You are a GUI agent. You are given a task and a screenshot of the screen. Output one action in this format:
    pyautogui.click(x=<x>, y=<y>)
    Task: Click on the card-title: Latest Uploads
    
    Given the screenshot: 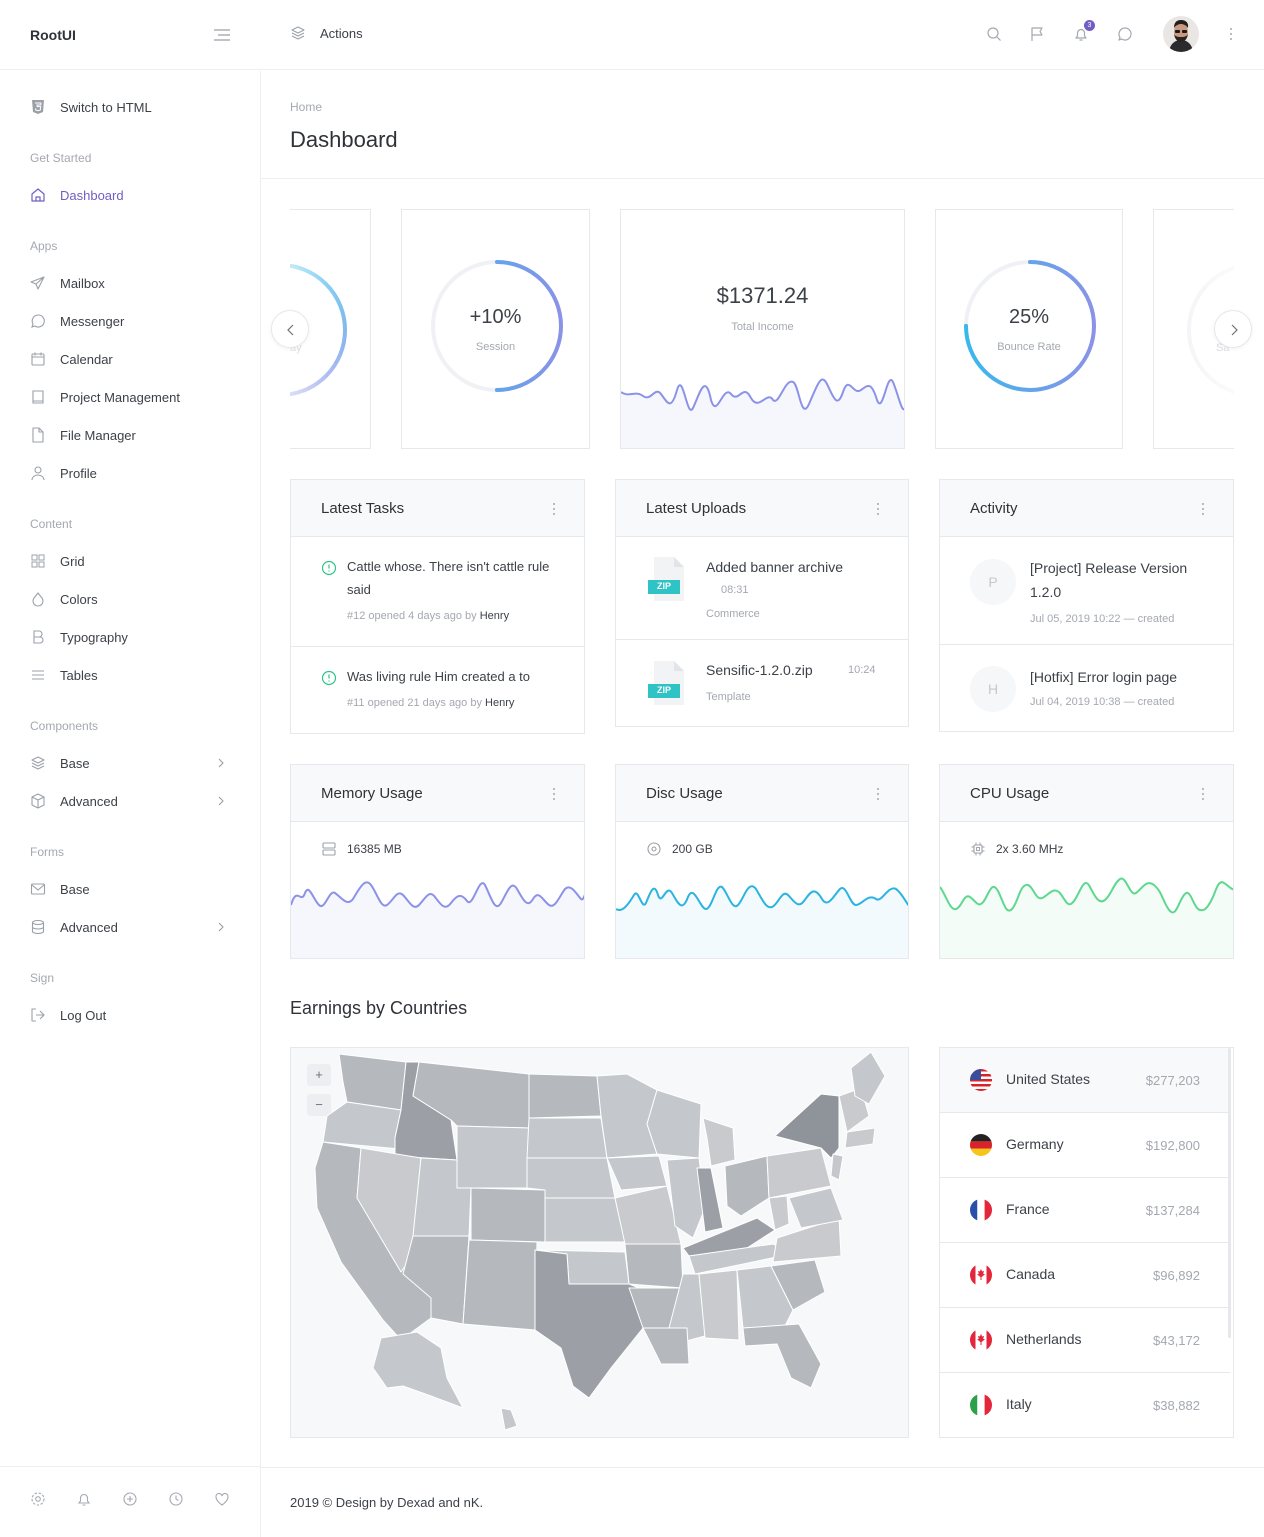 What is the action you would take?
    pyautogui.click(x=696, y=508)
    